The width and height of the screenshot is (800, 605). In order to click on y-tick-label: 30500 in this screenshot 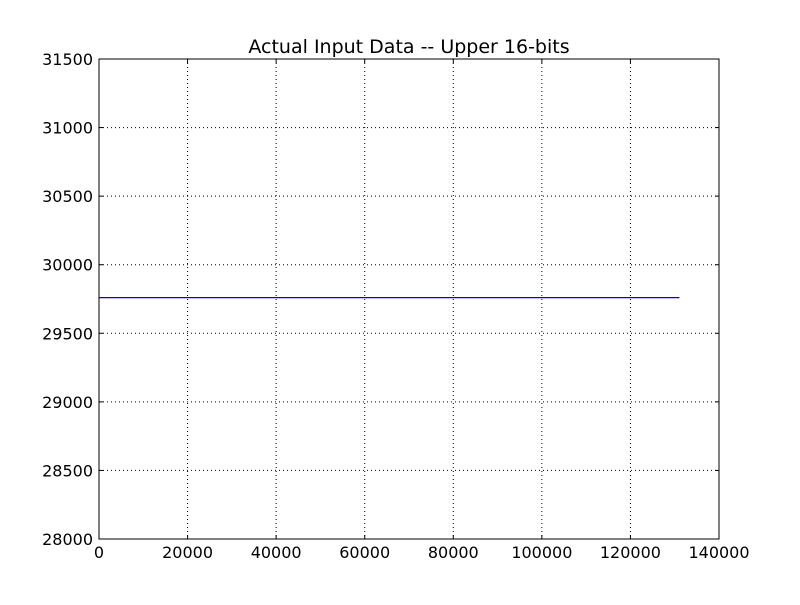, I will do `click(67, 196)`.